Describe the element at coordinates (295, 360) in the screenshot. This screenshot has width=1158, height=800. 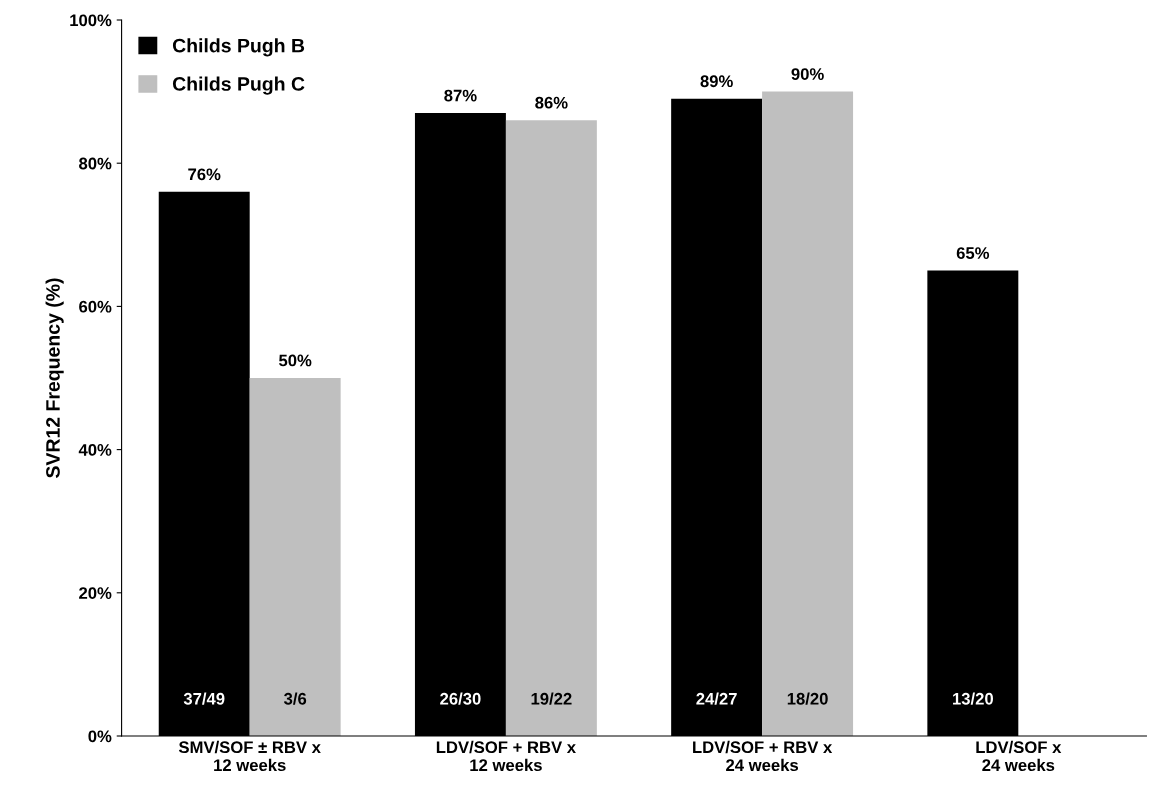
I see `data-label: 50%` at that location.